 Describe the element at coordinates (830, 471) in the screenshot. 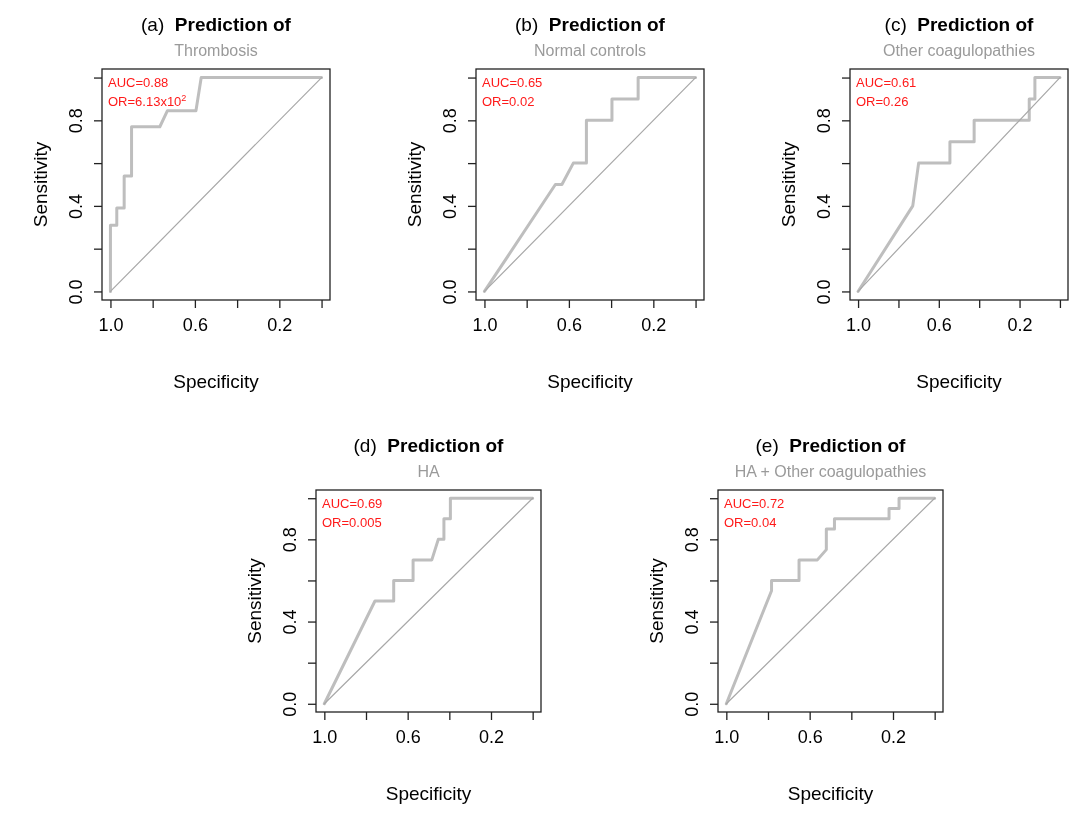

I see `chart-subtitle: HA + Other coagulopathies` at that location.